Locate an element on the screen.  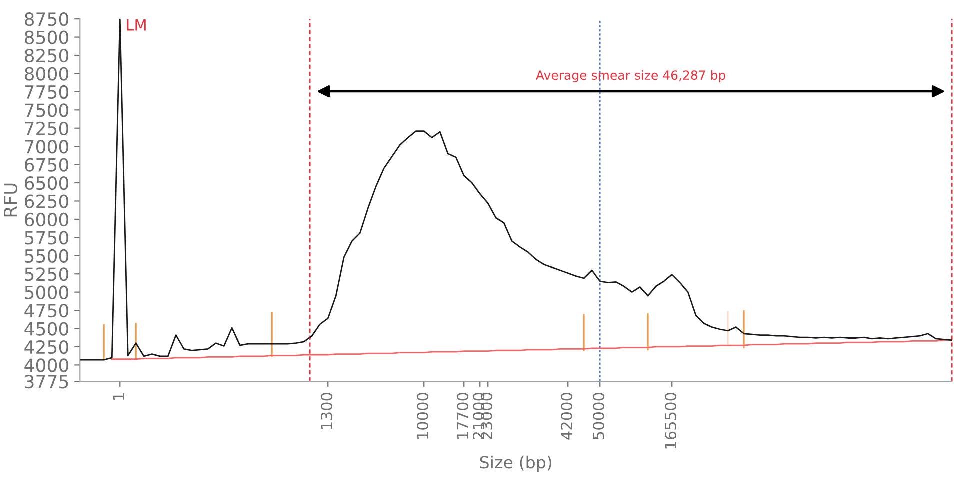
y-axis-title: RFU is located at coordinates (11, 200).